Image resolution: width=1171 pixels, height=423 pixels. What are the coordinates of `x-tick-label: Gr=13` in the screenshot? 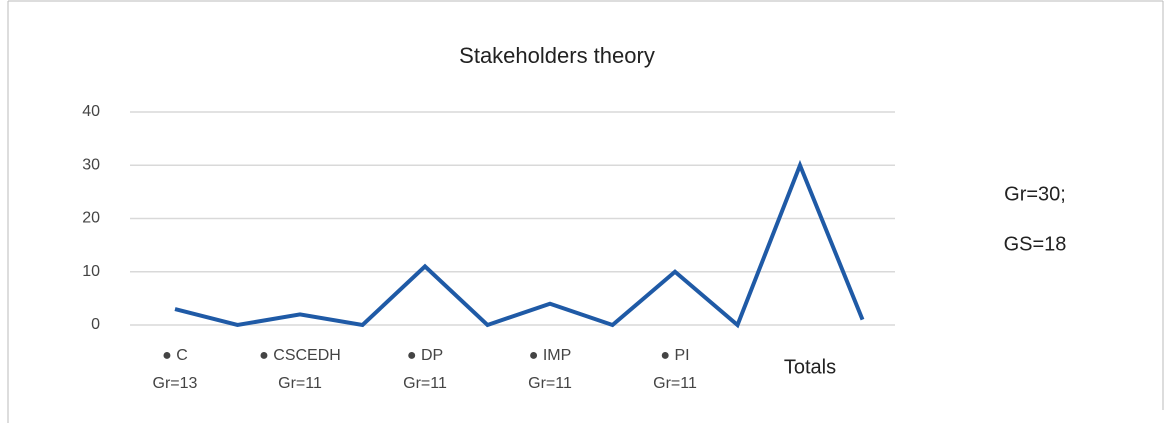 It's located at (175, 383).